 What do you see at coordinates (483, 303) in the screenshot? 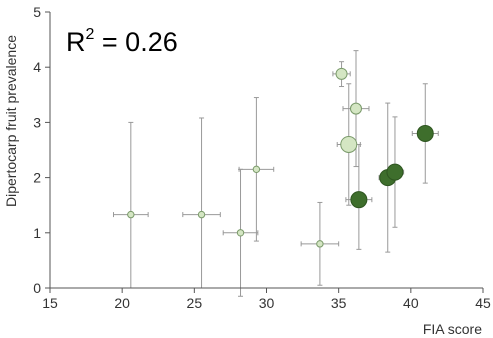
I see `x-tick-label: 45` at bounding box center [483, 303].